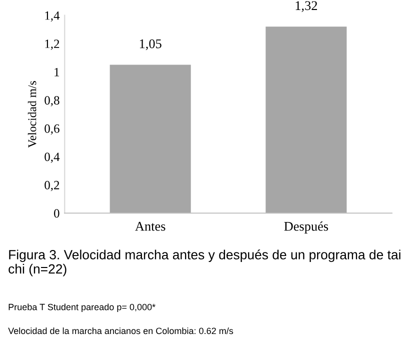 The image size is (404, 341). I want to click on y-tick-label: 0,4, so click(52, 157).